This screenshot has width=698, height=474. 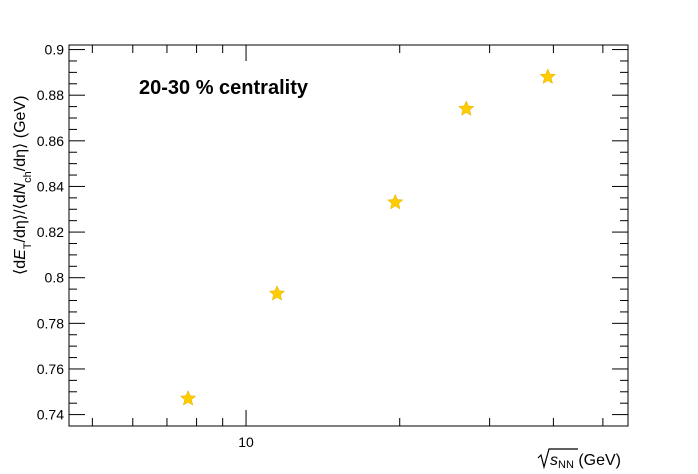 I want to click on x-tick-label: 10, so click(x=246, y=442).